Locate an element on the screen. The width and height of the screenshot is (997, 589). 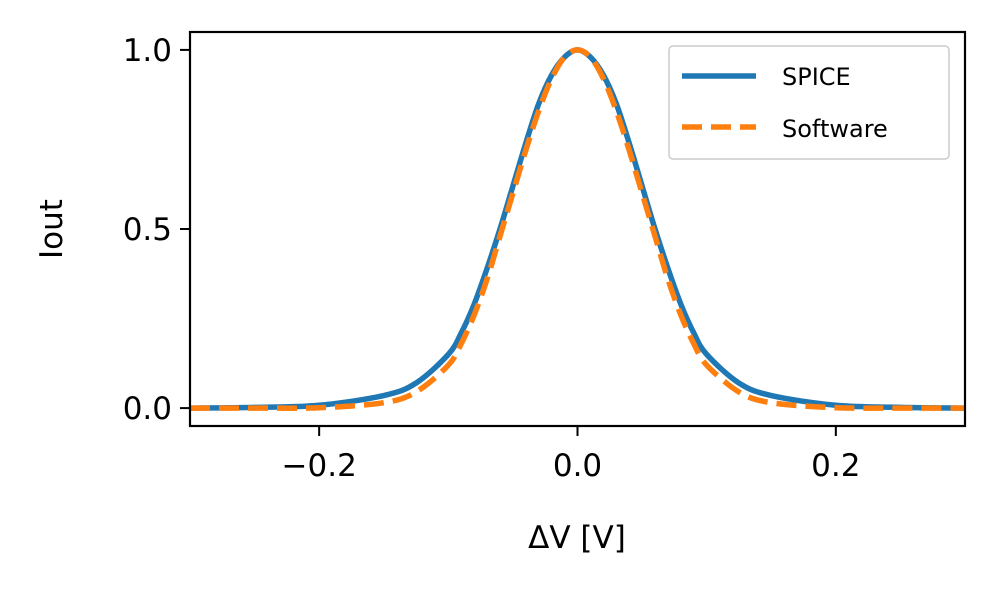
x-tick-label: 0.2 is located at coordinates (835, 466).